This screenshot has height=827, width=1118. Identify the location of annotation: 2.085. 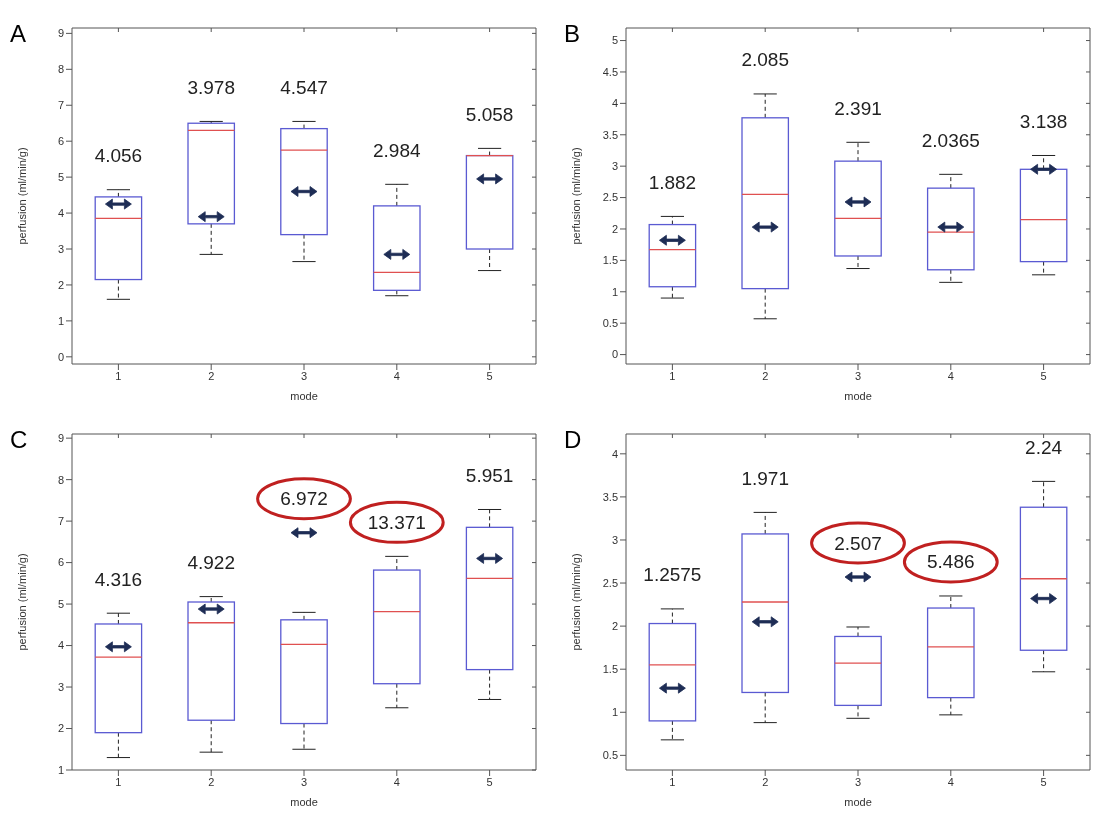
(765, 60).